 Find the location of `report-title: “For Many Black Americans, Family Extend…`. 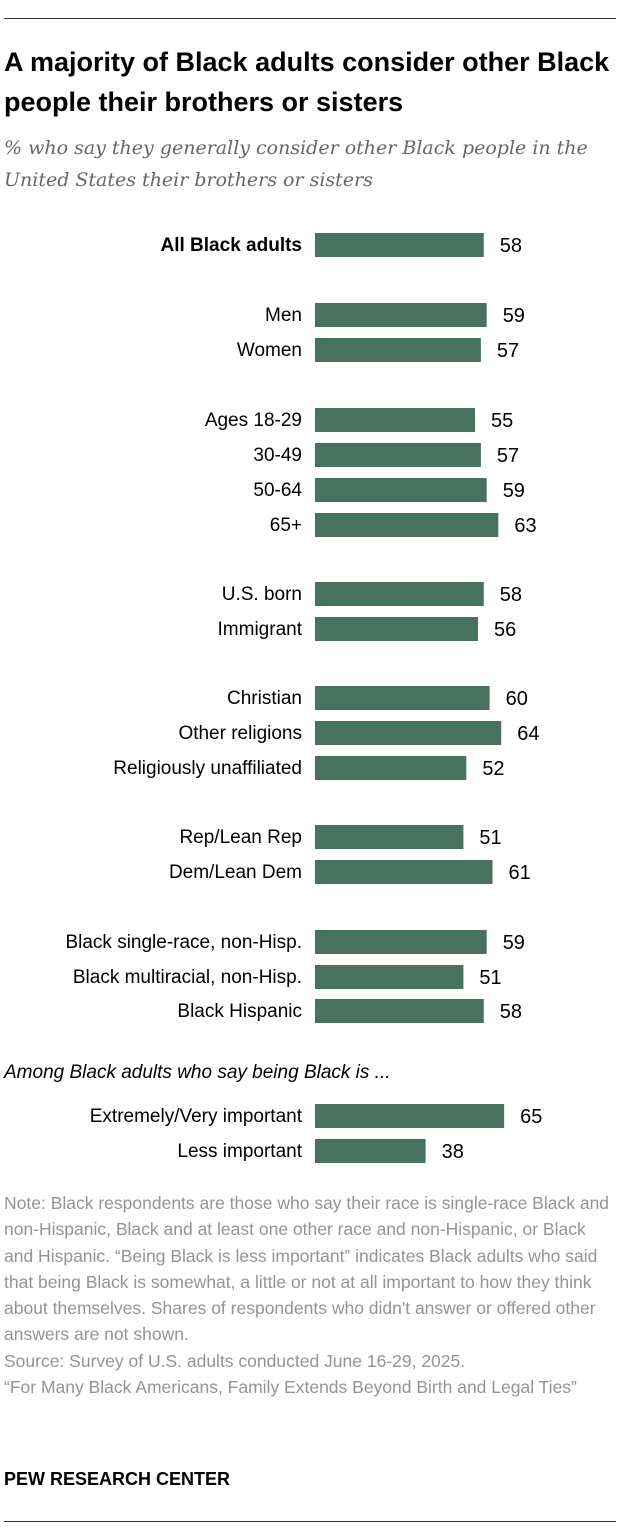

report-title: “For Many Black Americans, Family Extend… is located at coordinates (290, 1387).